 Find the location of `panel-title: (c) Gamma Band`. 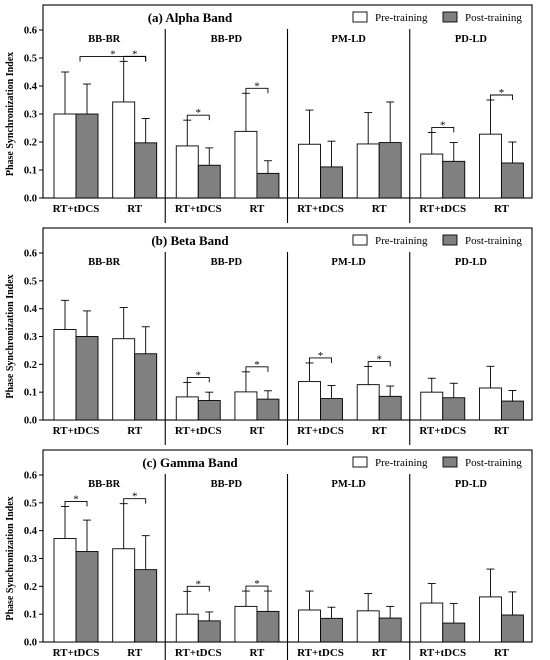

panel-title: (c) Gamma Band is located at coordinates (190, 462).